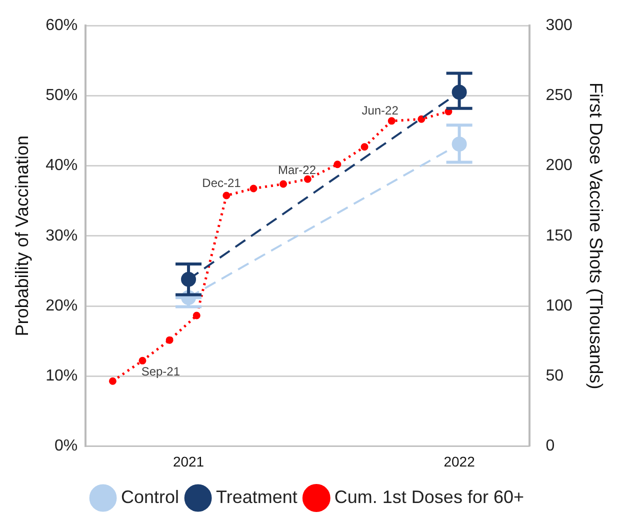 The height and width of the screenshot is (525, 622). I want to click on y2-tick-label: 100, so click(559, 305).